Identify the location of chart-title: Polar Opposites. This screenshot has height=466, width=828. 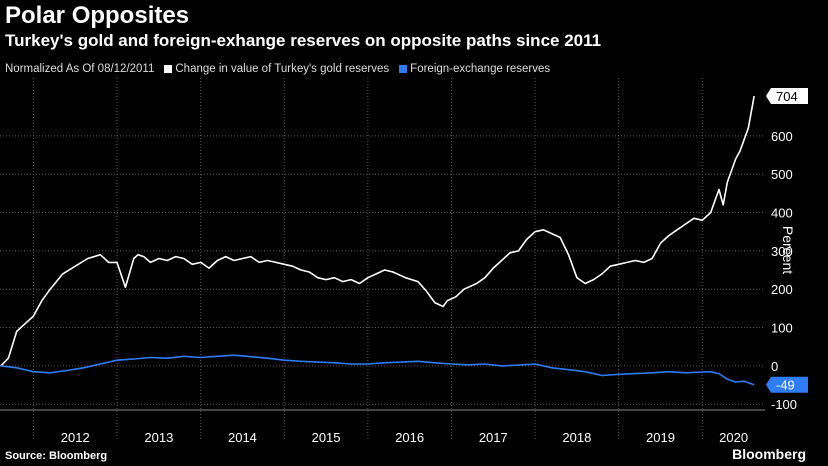
(97, 15).